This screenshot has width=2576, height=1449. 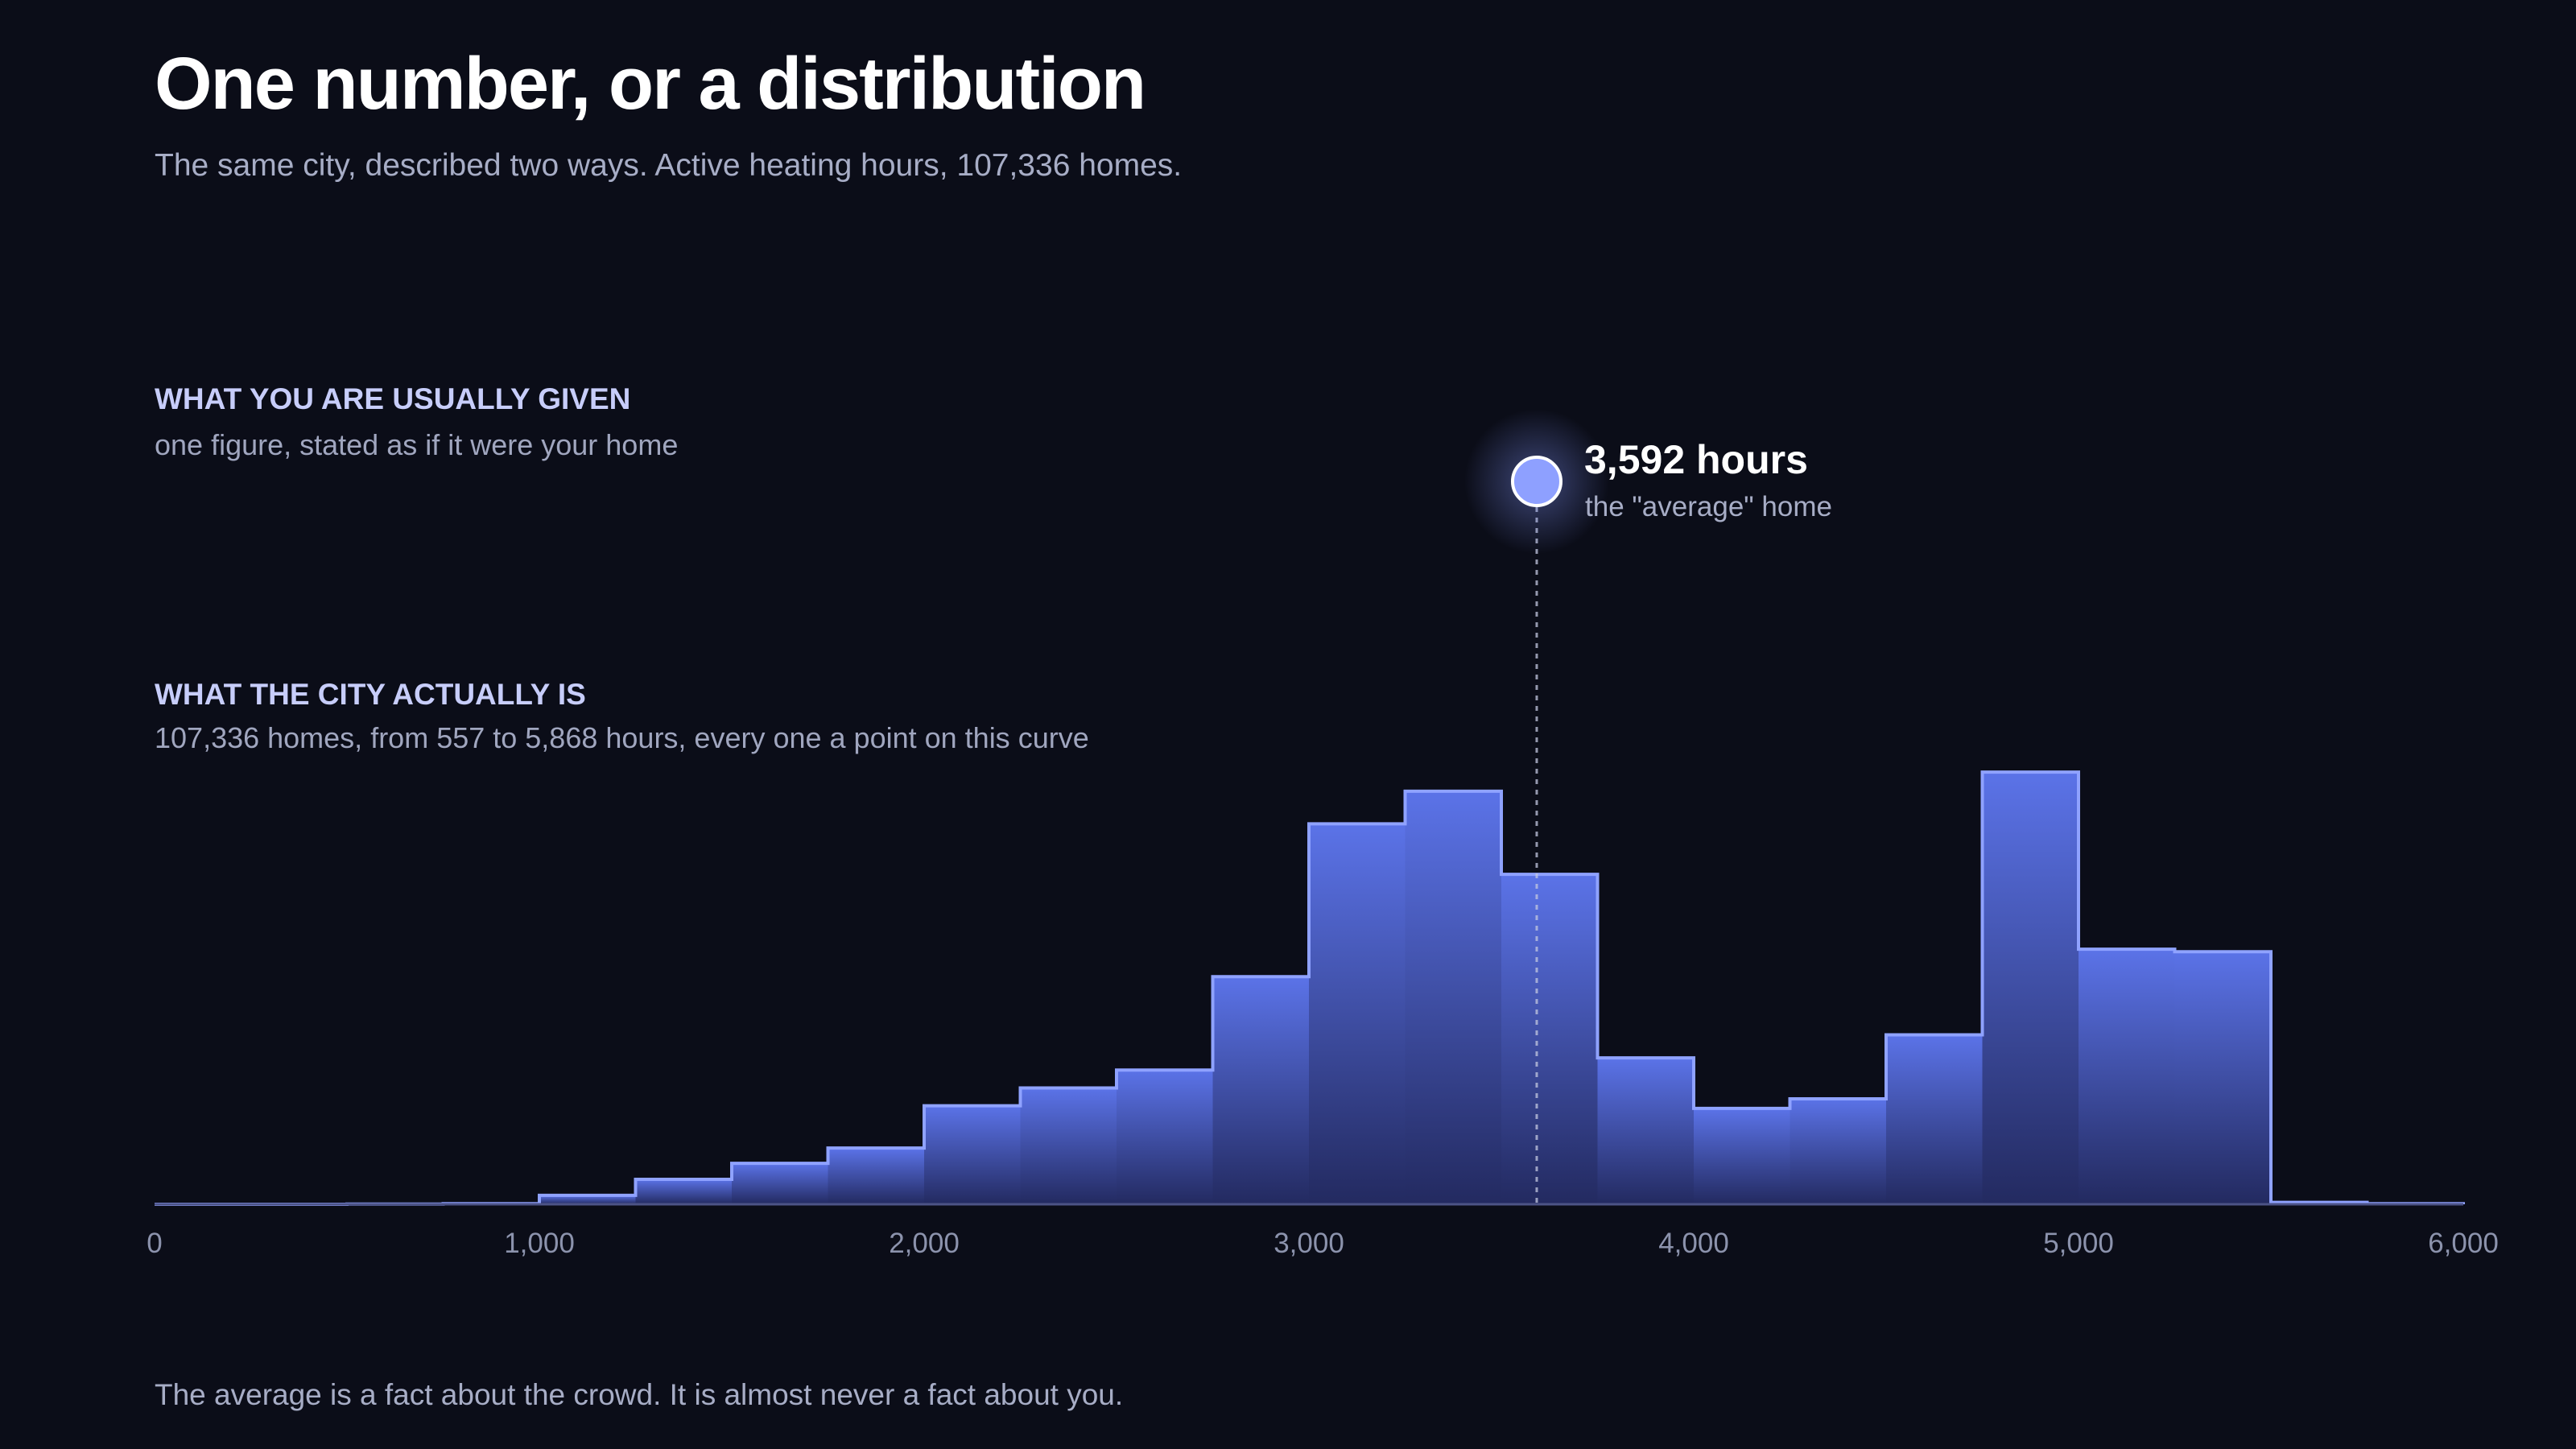 What do you see at coordinates (393, 398) in the screenshot?
I see `usually-given-heading: WHAT YOU ARE USUALLY GIVEN` at bounding box center [393, 398].